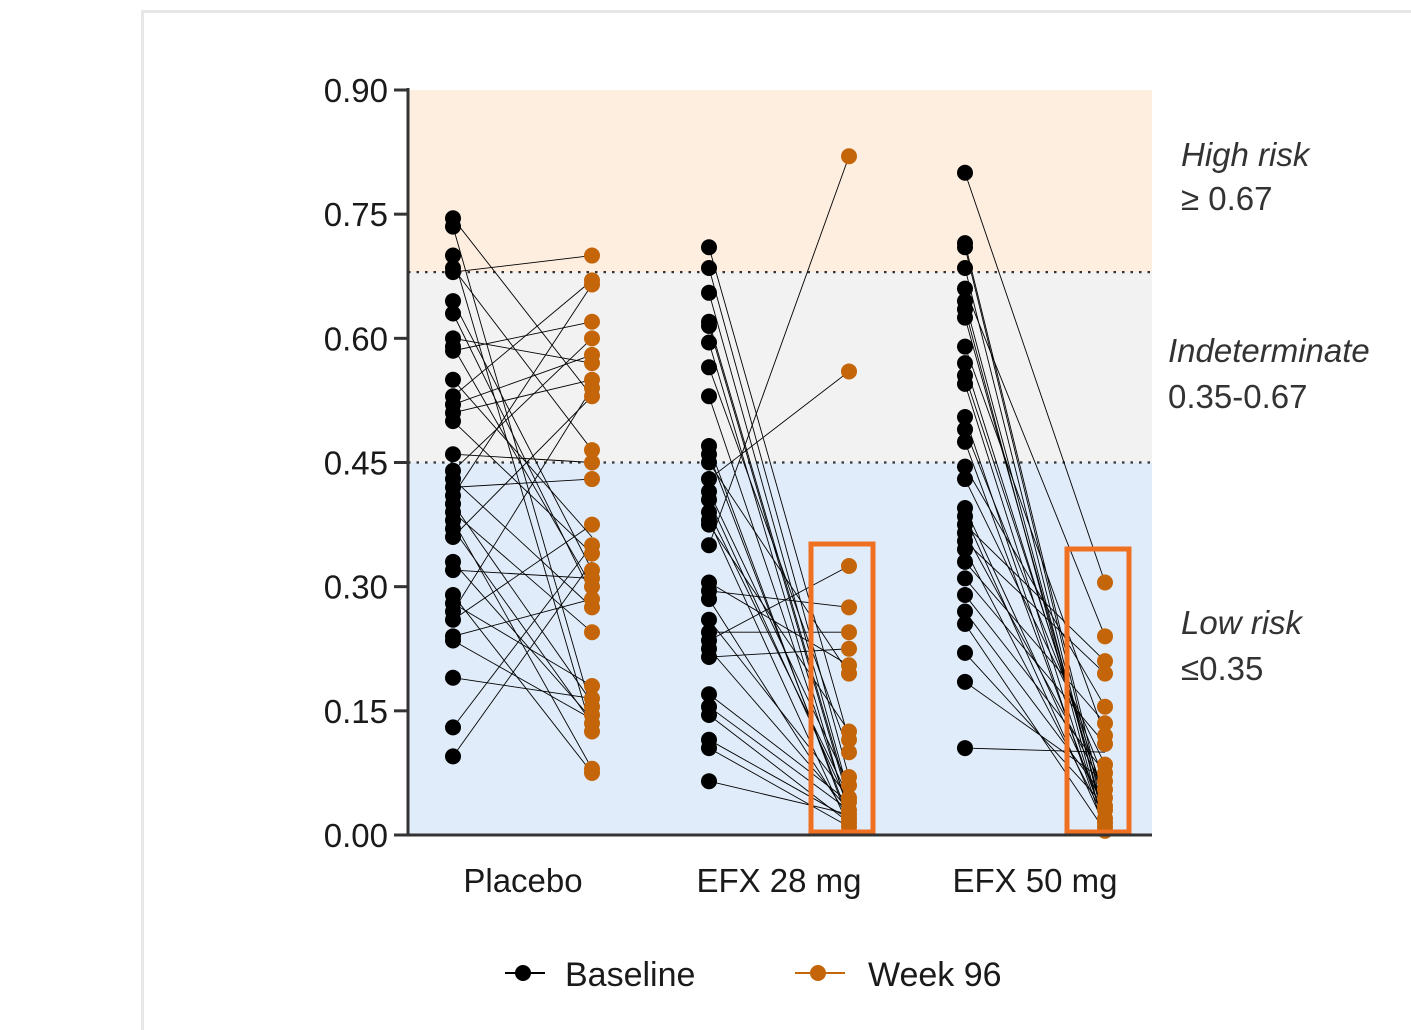  Describe the element at coordinates (356, 587) in the screenshot. I see `y-tick-label: 0.30` at that location.